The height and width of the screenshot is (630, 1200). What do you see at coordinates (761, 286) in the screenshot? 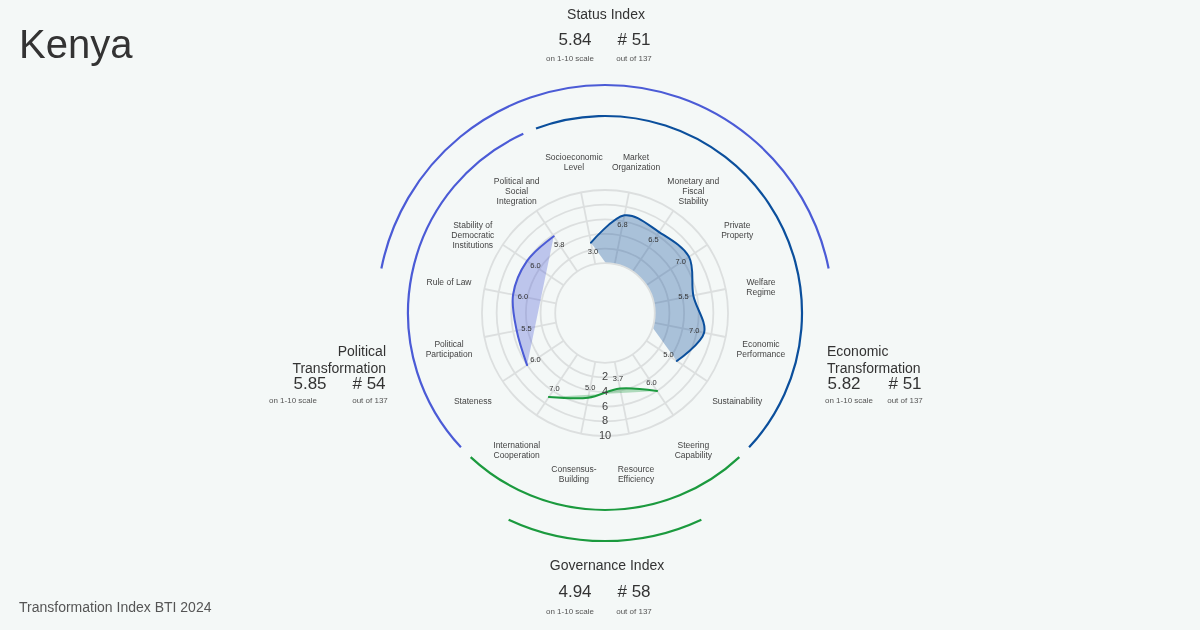
I see `spoke-label: Welfare Regime` at bounding box center [761, 286].